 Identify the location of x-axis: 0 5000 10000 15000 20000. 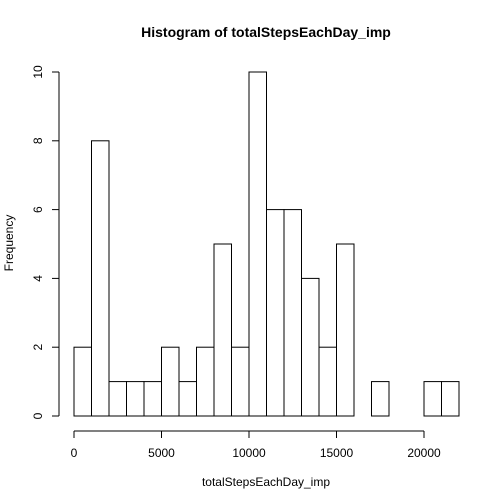
(256, 445).